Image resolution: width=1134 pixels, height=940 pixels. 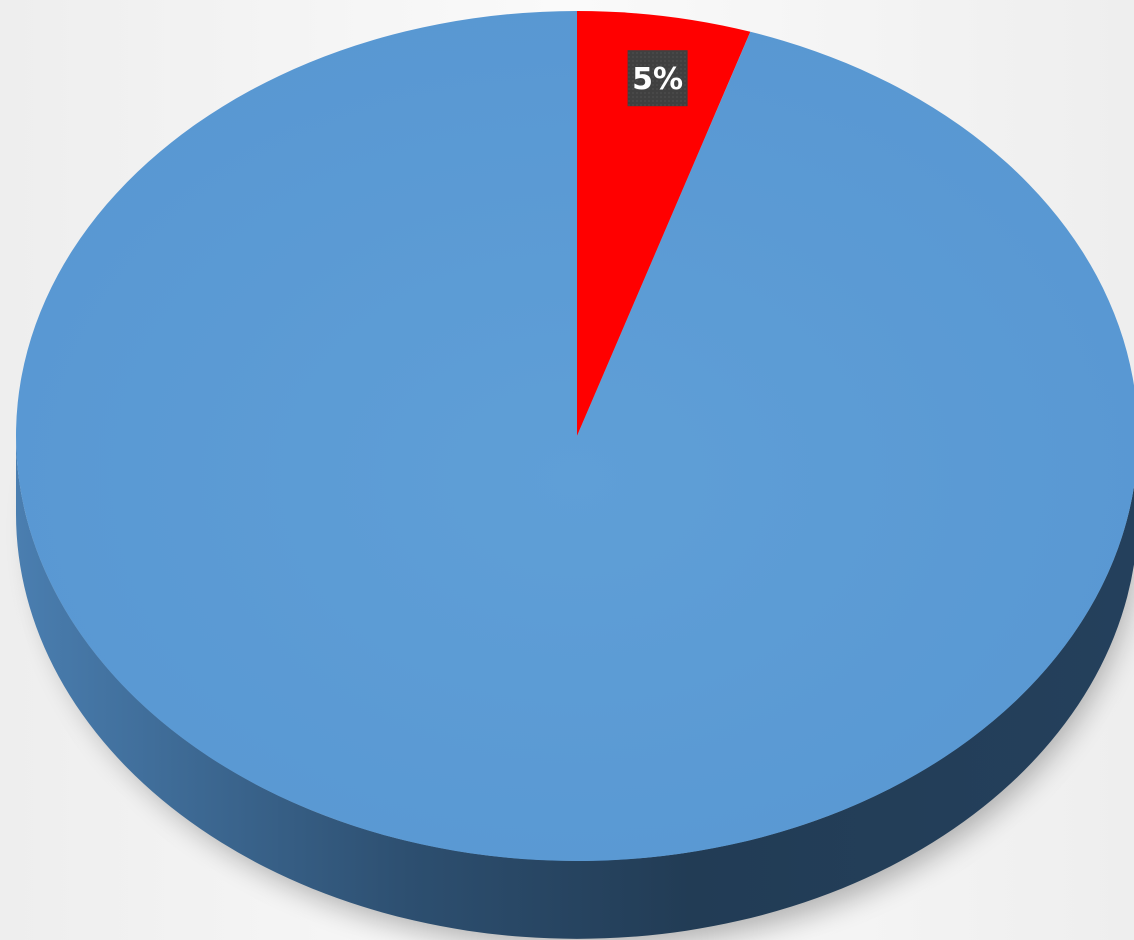 I want to click on data-label-box, so click(x=657, y=78).